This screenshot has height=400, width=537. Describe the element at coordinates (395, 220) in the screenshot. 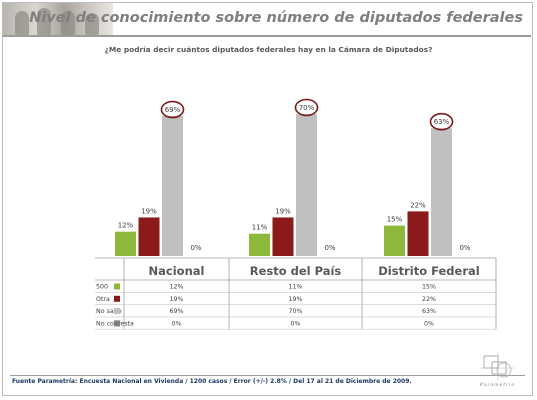

I see `data-label: 15%` at that location.